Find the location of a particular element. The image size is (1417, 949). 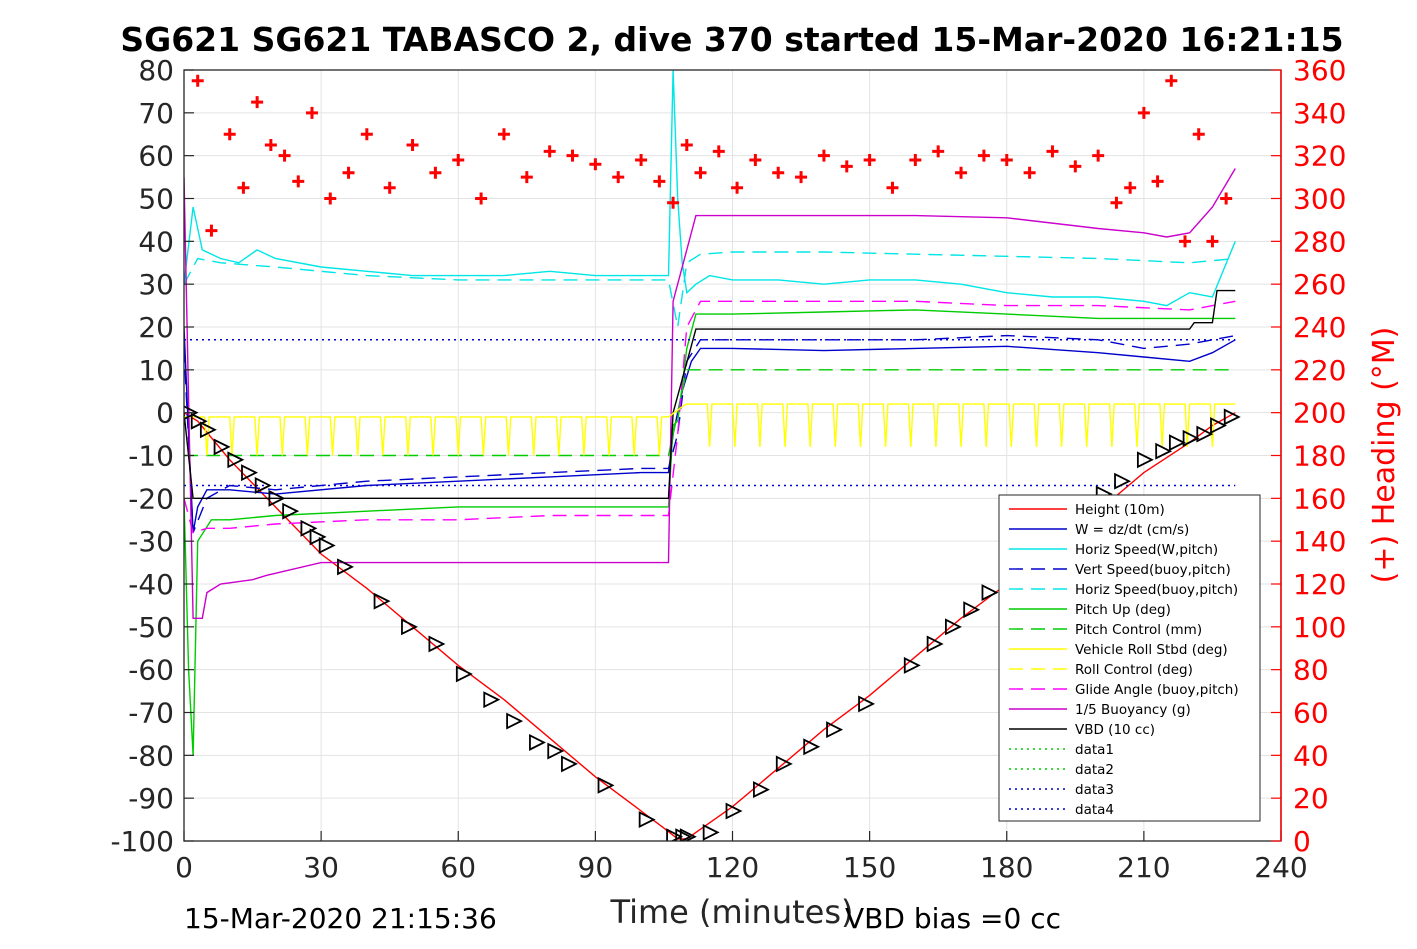

y-tick-label: 50 is located at coordinates (156, 199).